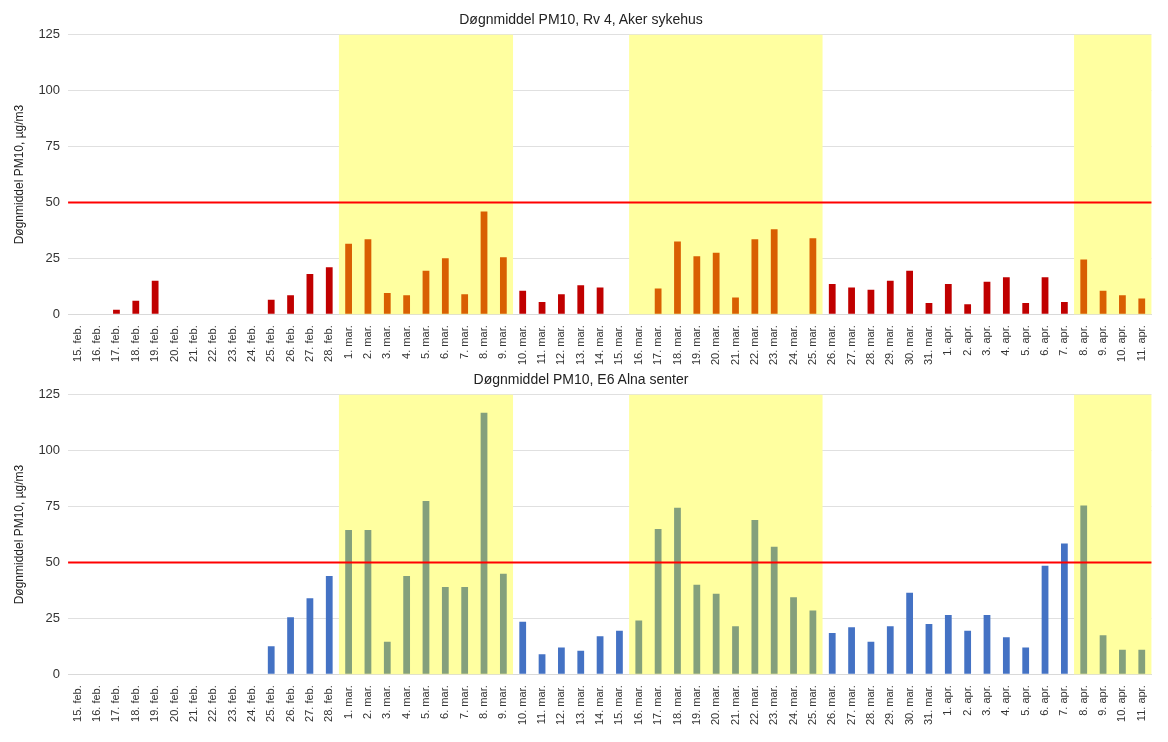  I want to click on y-tick-label: 25, so click(53, 617).